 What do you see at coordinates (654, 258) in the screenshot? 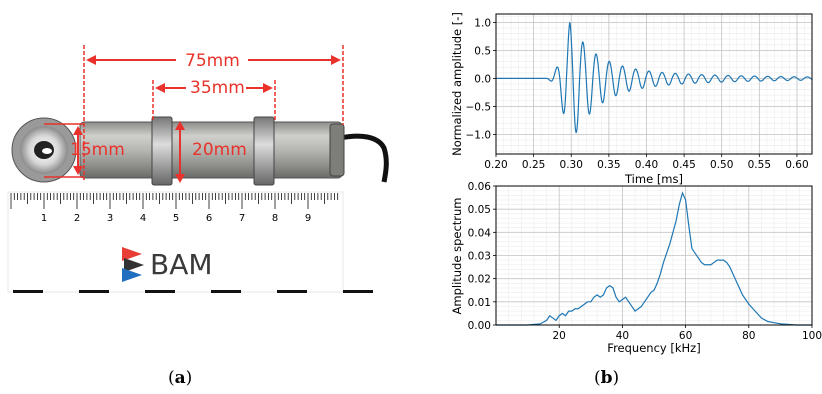
I see `spectrum-series-line` at bounding box center [654, 258].